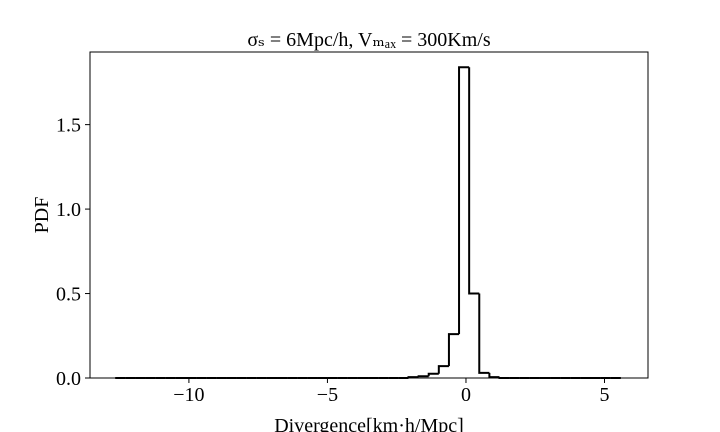 This screenshot has height=432, width=720. What do you see at coordinates (466, 395) in the screenshot?
I see `x-tick-label: 0` at bounding box center [466, 395].